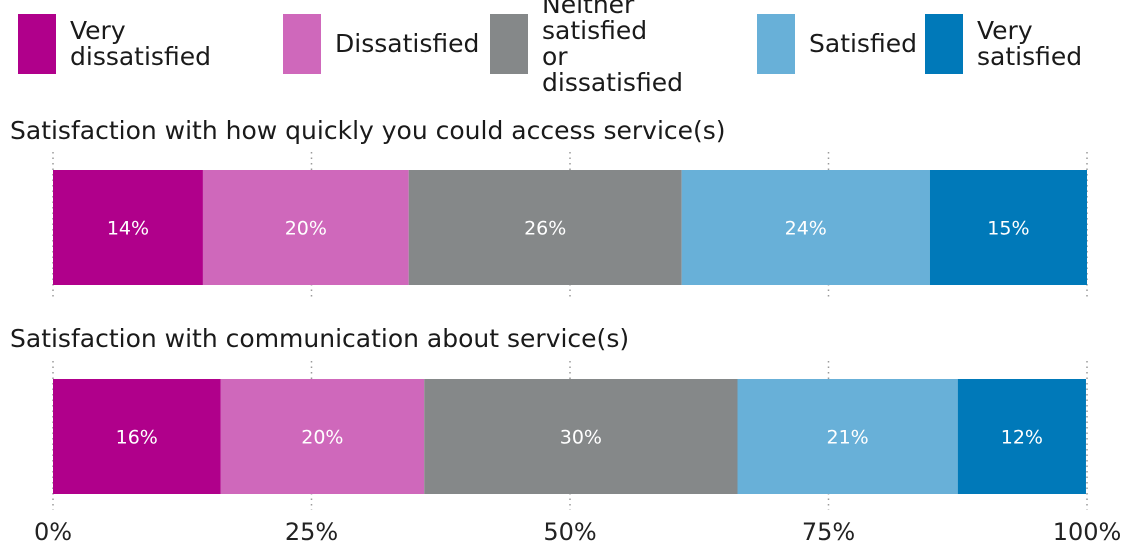 The width and height of the screenshot is (1148, 548). Describe the element at coordinates (140, 43) in the screenshot. I see `legend-label-very-dissatisfied: Very dissatisfied` at that location.